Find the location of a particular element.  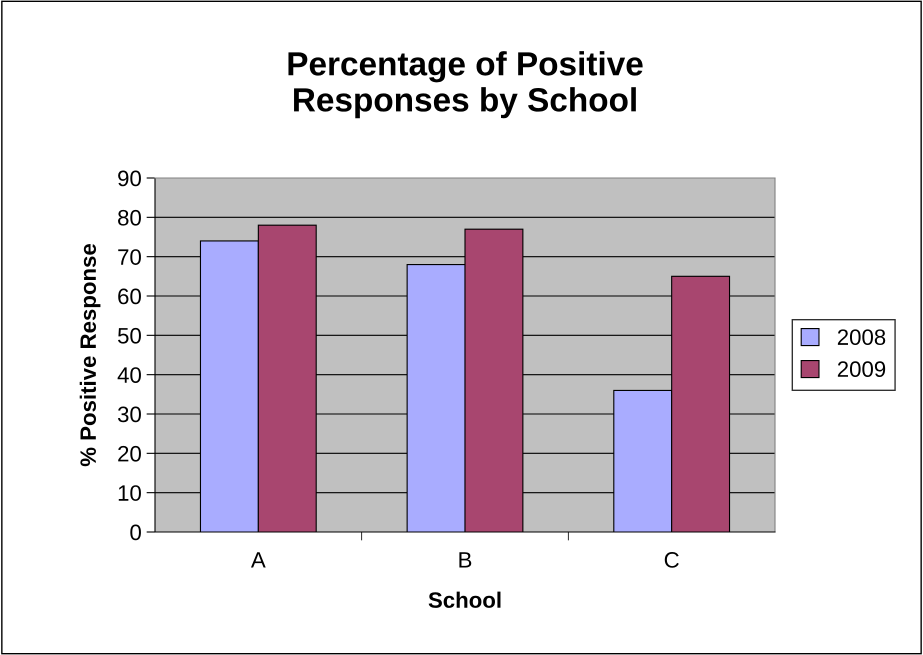

x-tick-label: A is located at coordinates (258, 560).